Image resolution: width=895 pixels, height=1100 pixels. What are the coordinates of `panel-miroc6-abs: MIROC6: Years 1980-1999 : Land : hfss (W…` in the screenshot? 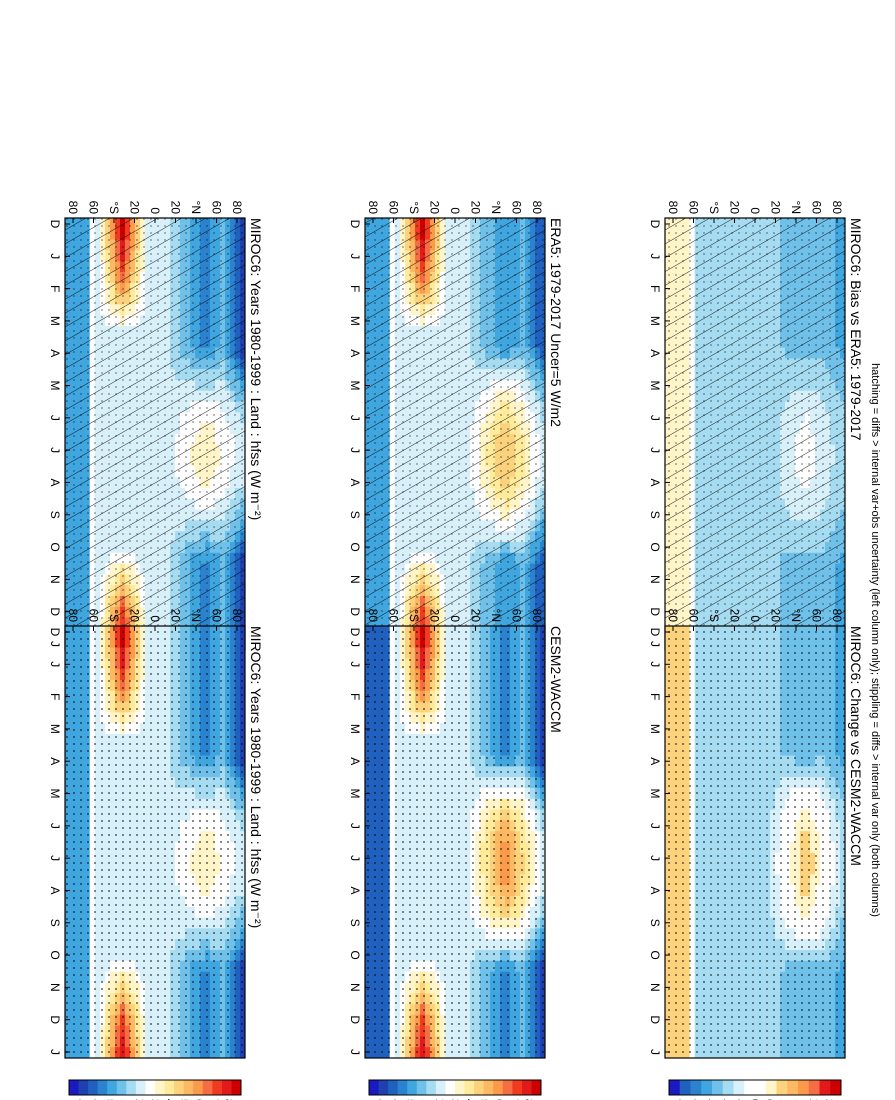 It's located at (156, 455).